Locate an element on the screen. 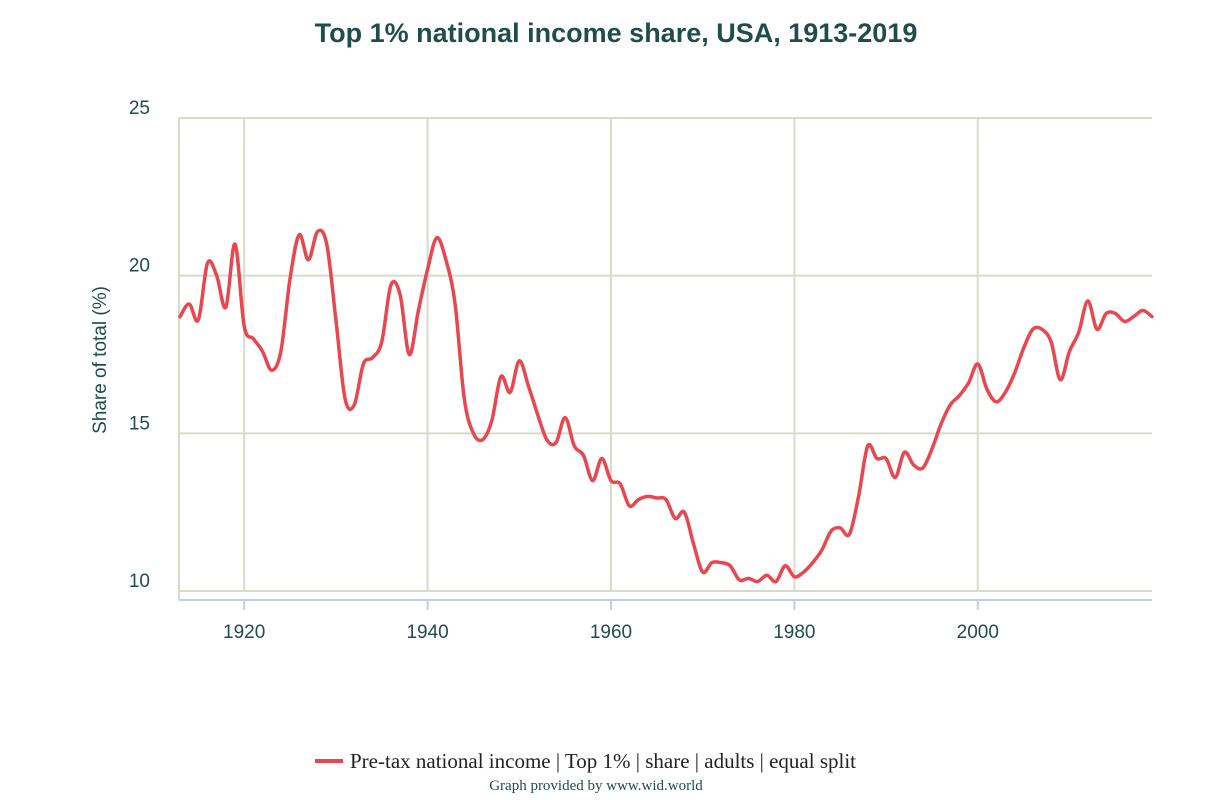 This screenshot has height=800, width=1232. data-point-1951 is located at coordinates (528, 386).